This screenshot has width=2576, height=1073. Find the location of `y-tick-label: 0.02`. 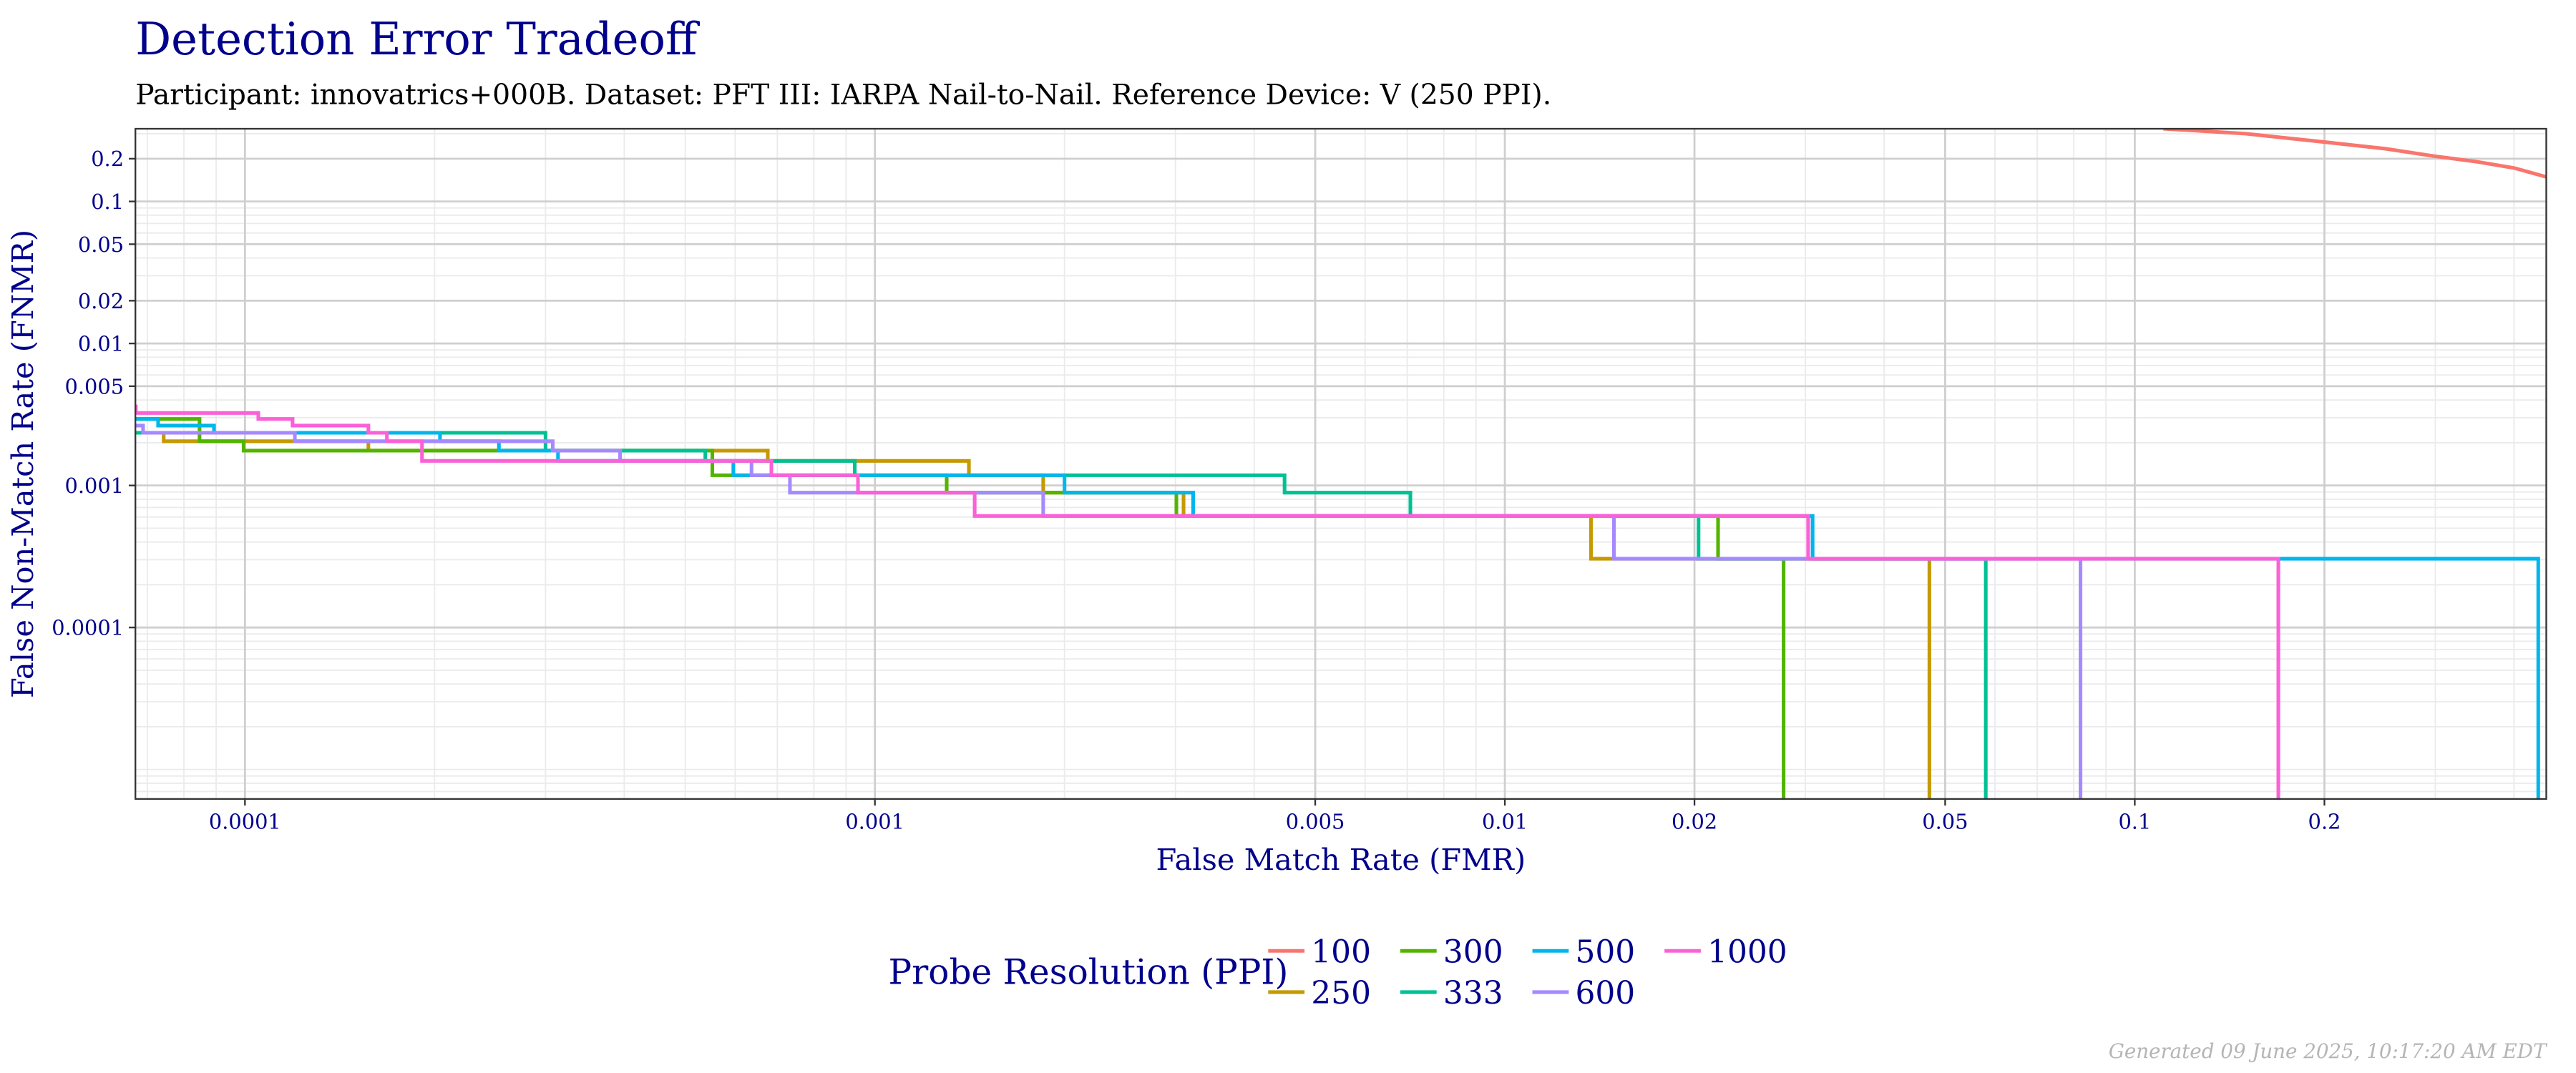

y-tick-label: 0.02 is located at coordinates (101, 301).